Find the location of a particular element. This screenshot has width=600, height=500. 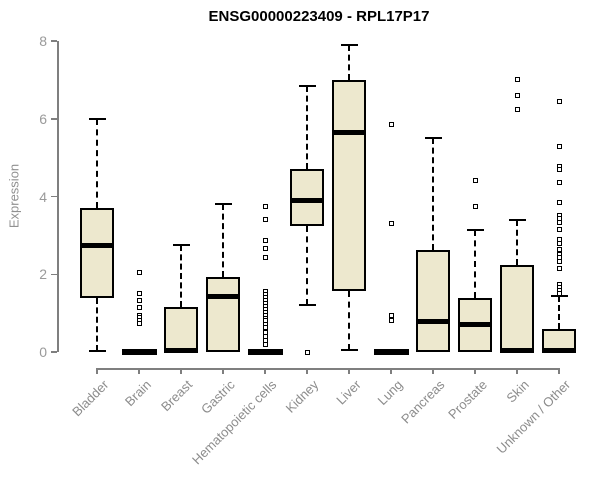

x-axis-tick-prostate is located at coordinates (475, 371).